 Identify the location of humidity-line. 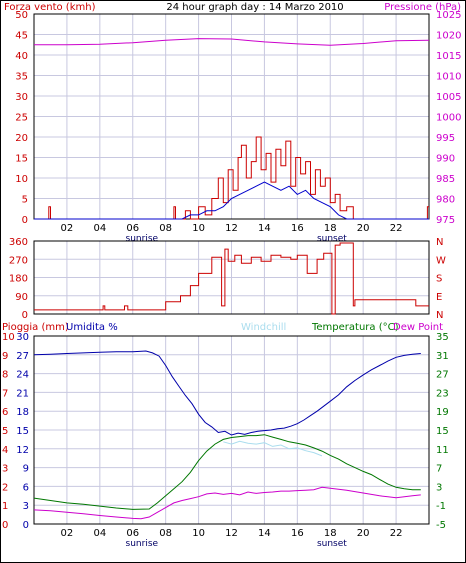
(227, 393).